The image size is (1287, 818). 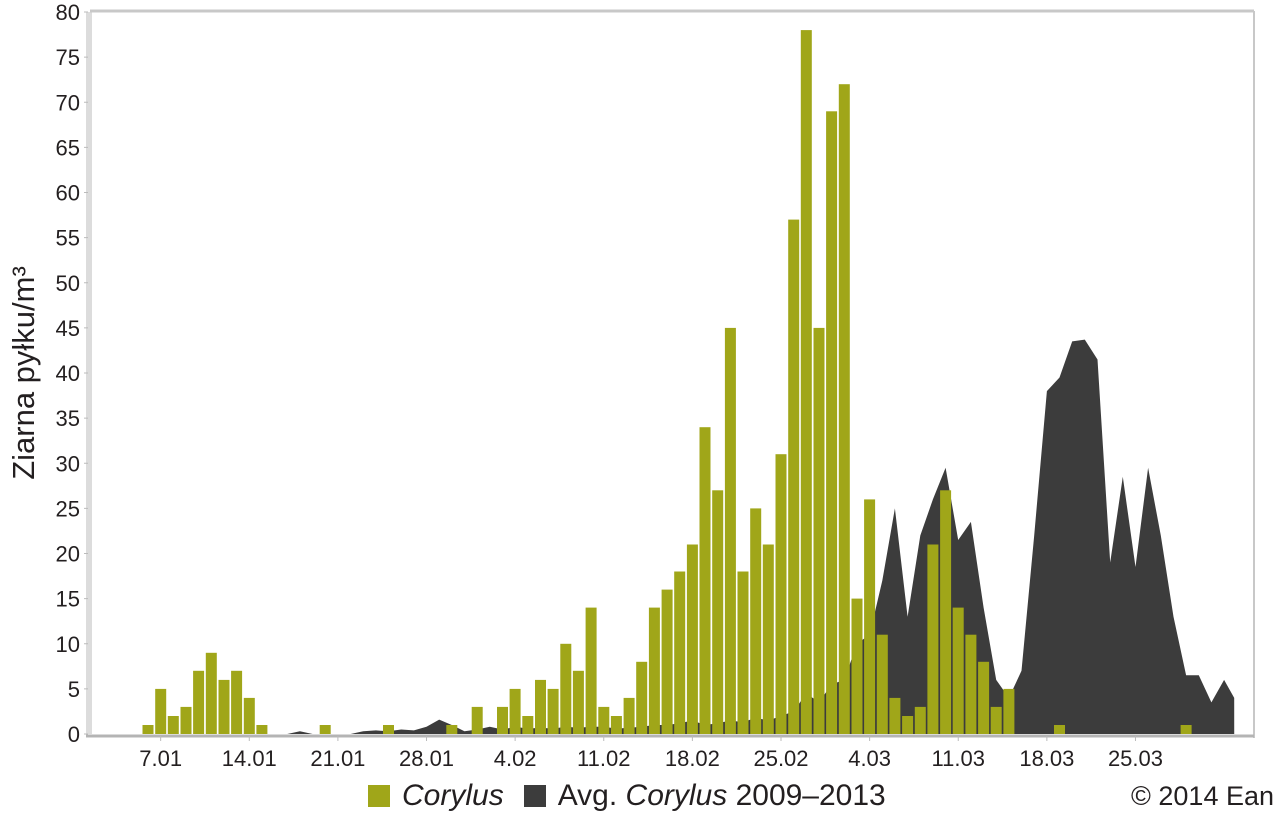 I want to click on y-tick-label: 65, so click(x=68, y=147).